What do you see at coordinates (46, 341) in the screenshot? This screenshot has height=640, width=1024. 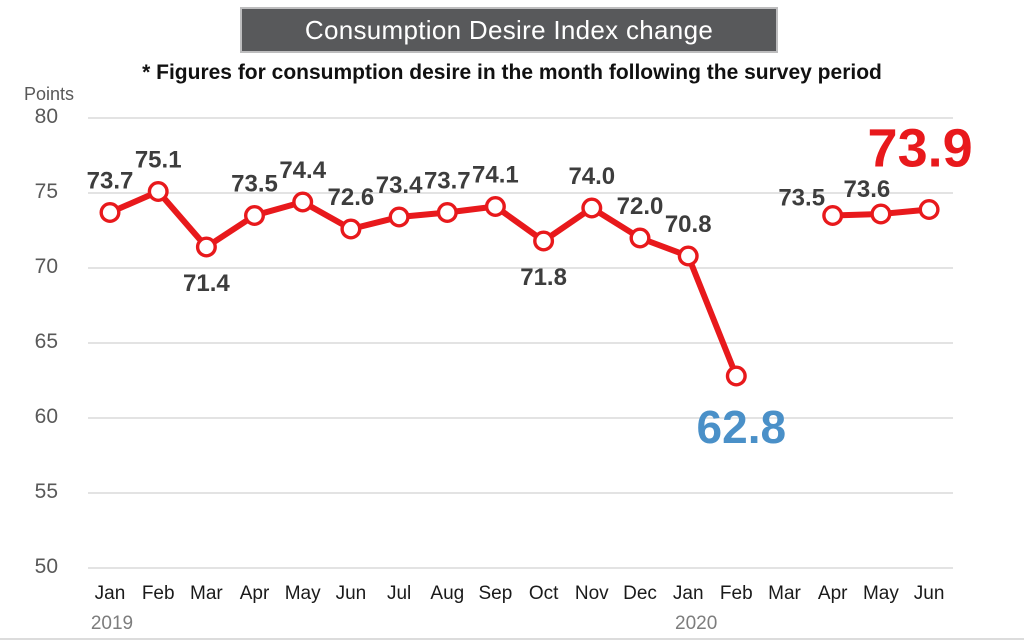 I see `y-tick-label: 65` at bounding box center [46, 341].